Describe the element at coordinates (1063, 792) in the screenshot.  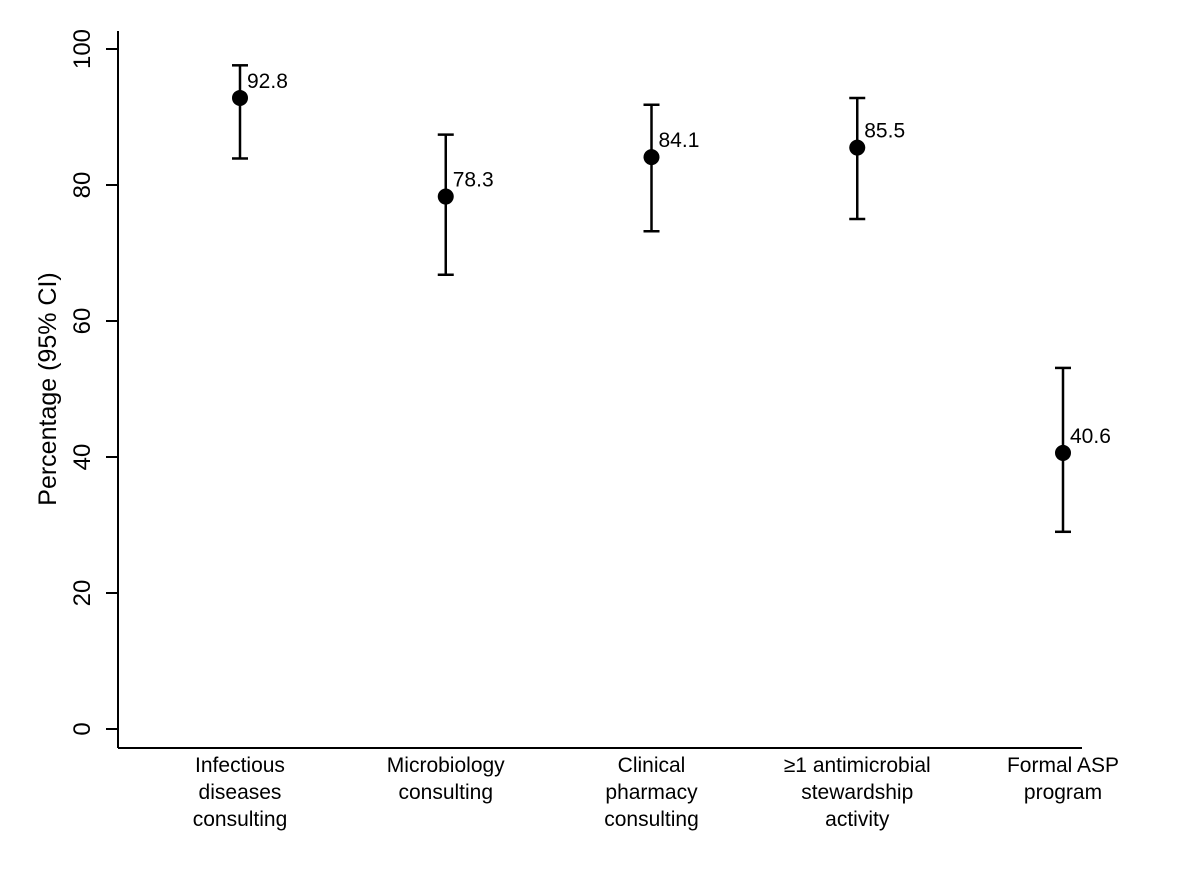
I see `x-tick-label-line: program` at that location.